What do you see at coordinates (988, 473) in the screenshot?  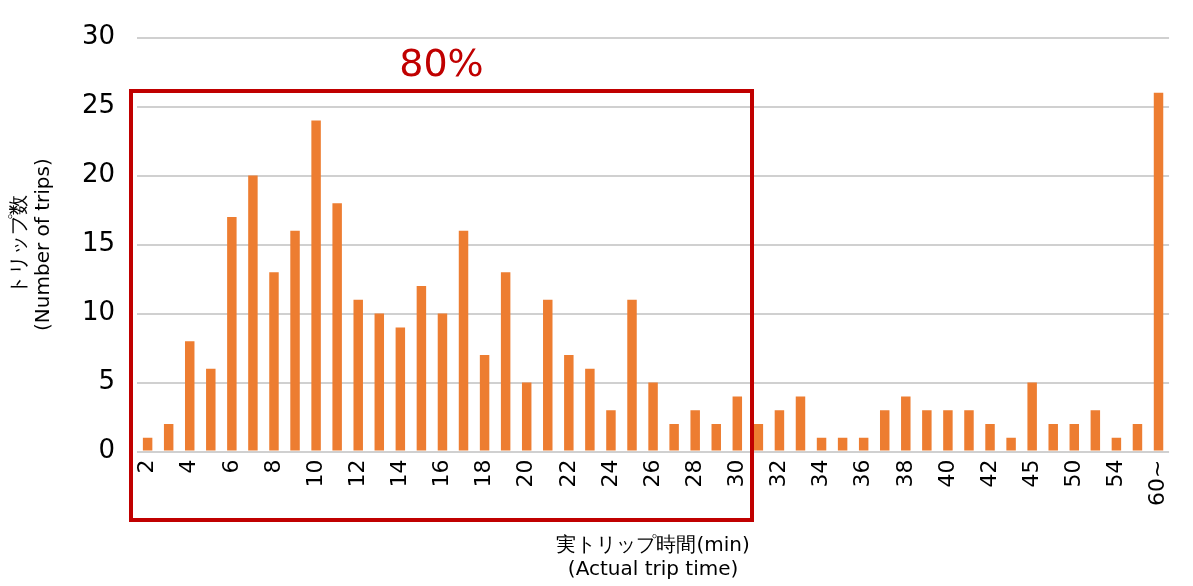 I see `x-tick-label: 42` at bounding box center [988, 473].